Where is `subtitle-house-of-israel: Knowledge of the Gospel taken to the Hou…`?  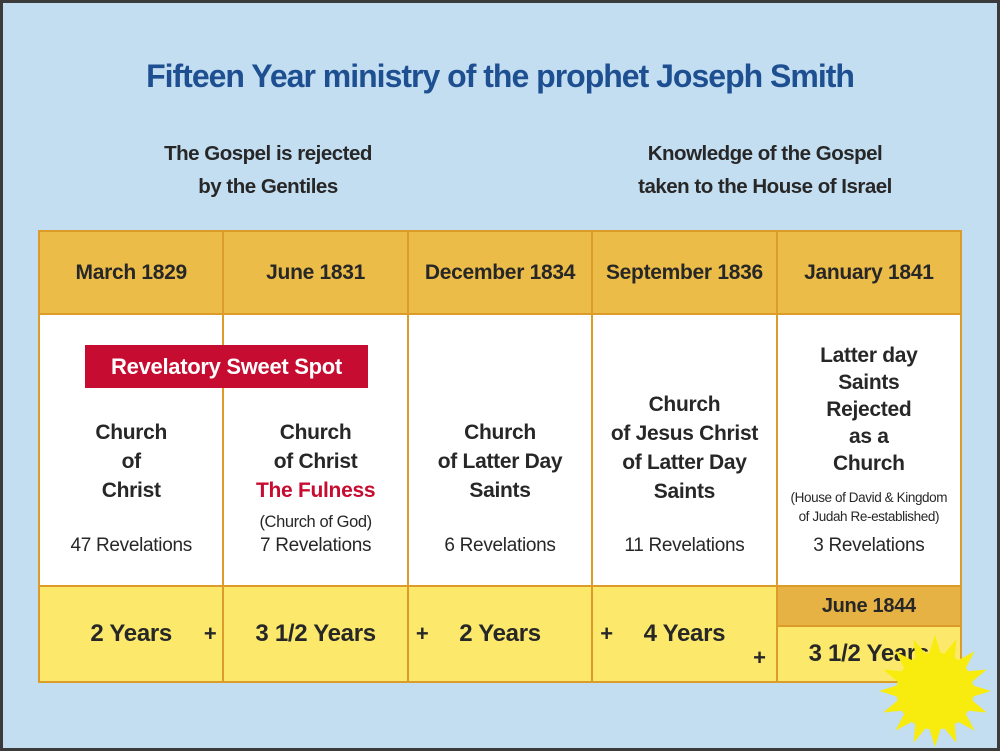 subtitle-house-of-israel: Knowledge of the Gospel taken to the Hou… is located at coordinates (765, 170).